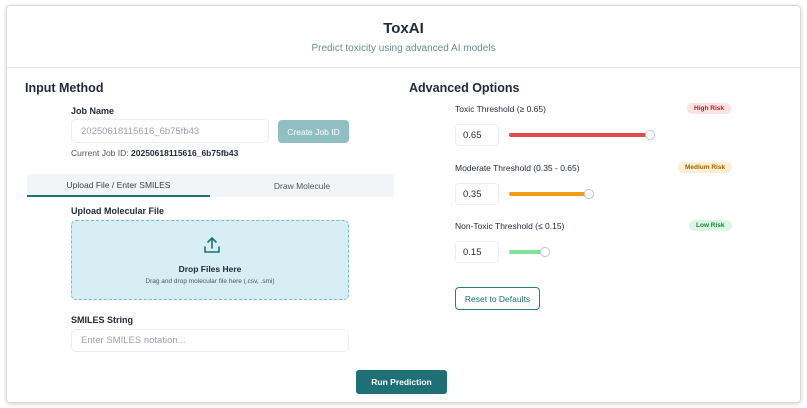  I want to click on input-tabs: Upload File / Enter SMILES Draw Molecule, so click(210, 185).